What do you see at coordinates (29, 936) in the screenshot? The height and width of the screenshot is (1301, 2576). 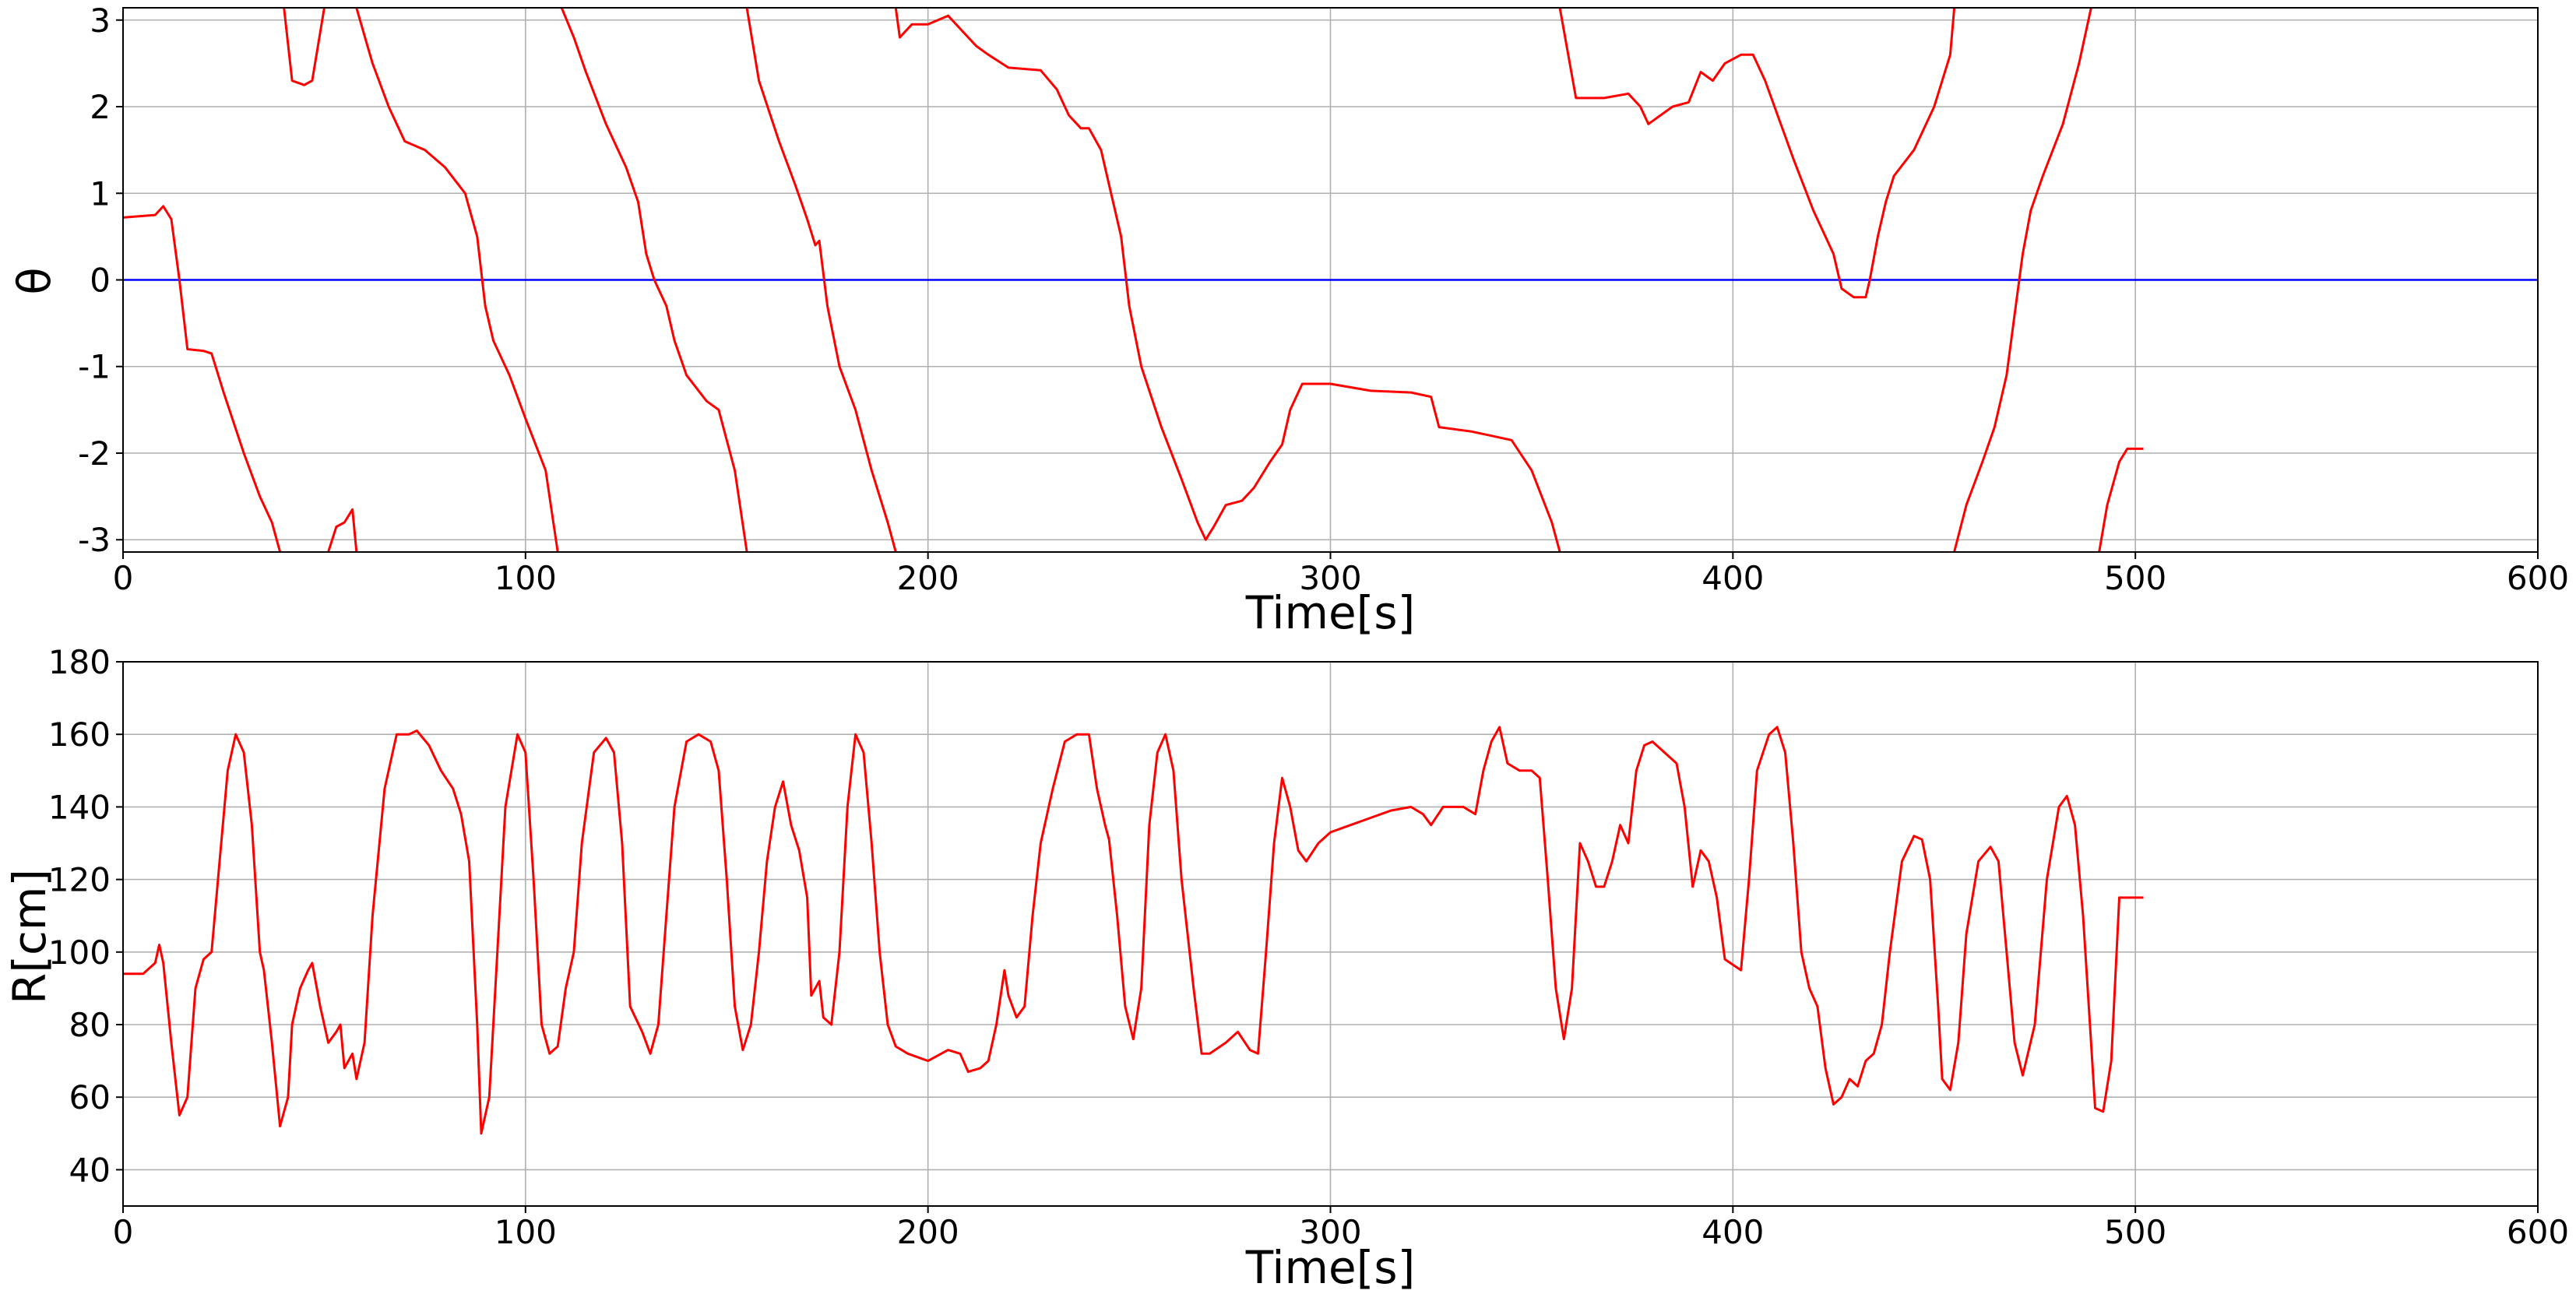 I see `y-axis-label: R[cm]` at bounding box center [29, 936].